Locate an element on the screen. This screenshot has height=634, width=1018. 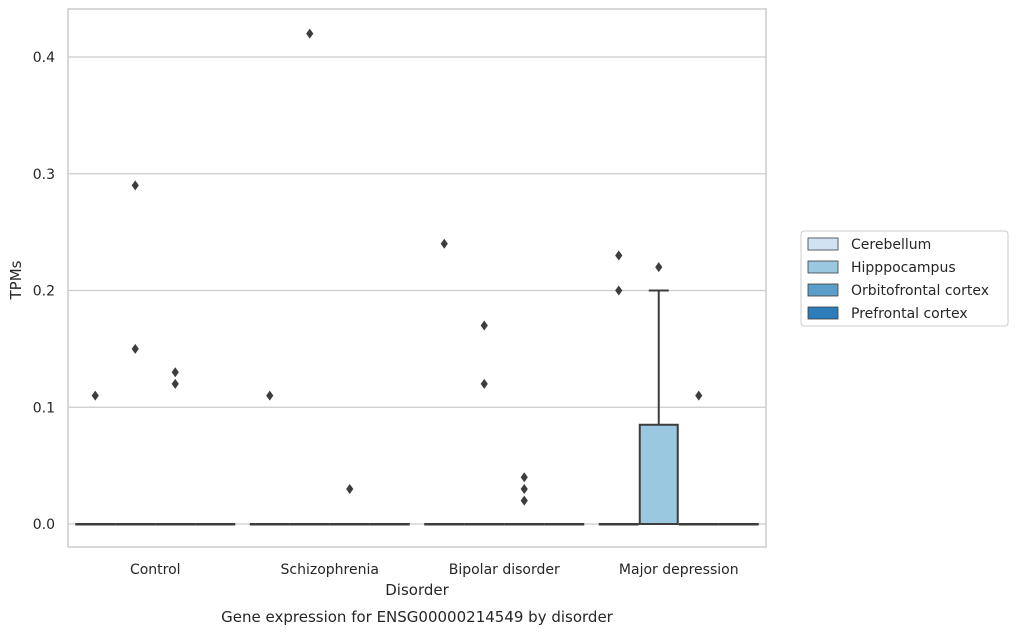
y-tick-label: 0.2 is located at coordinates (44, 292).